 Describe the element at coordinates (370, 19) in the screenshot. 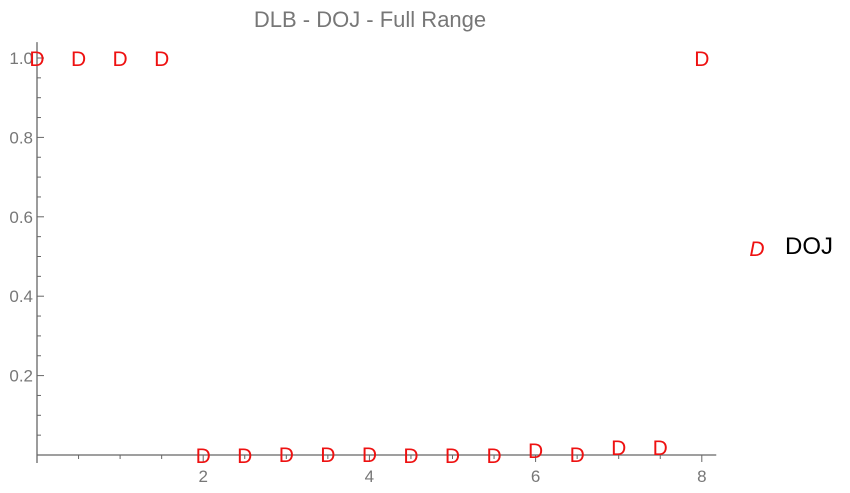

I see `chart-title: DLB - DOJ - Full Range` at that location.